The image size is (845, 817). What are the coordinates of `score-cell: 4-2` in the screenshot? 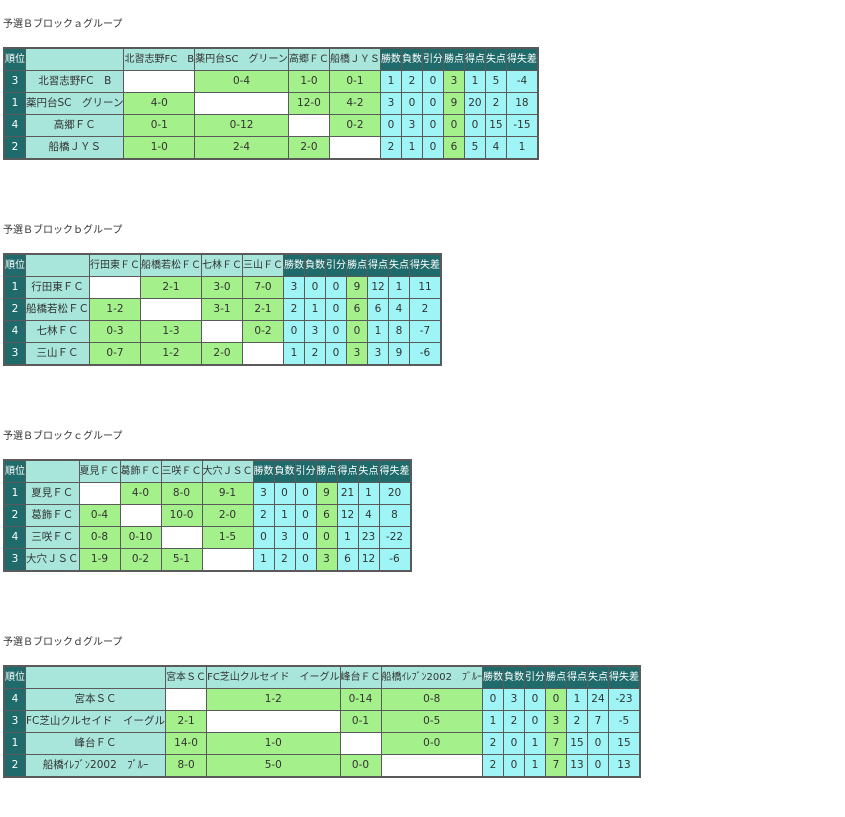 It's located at (354, 103).